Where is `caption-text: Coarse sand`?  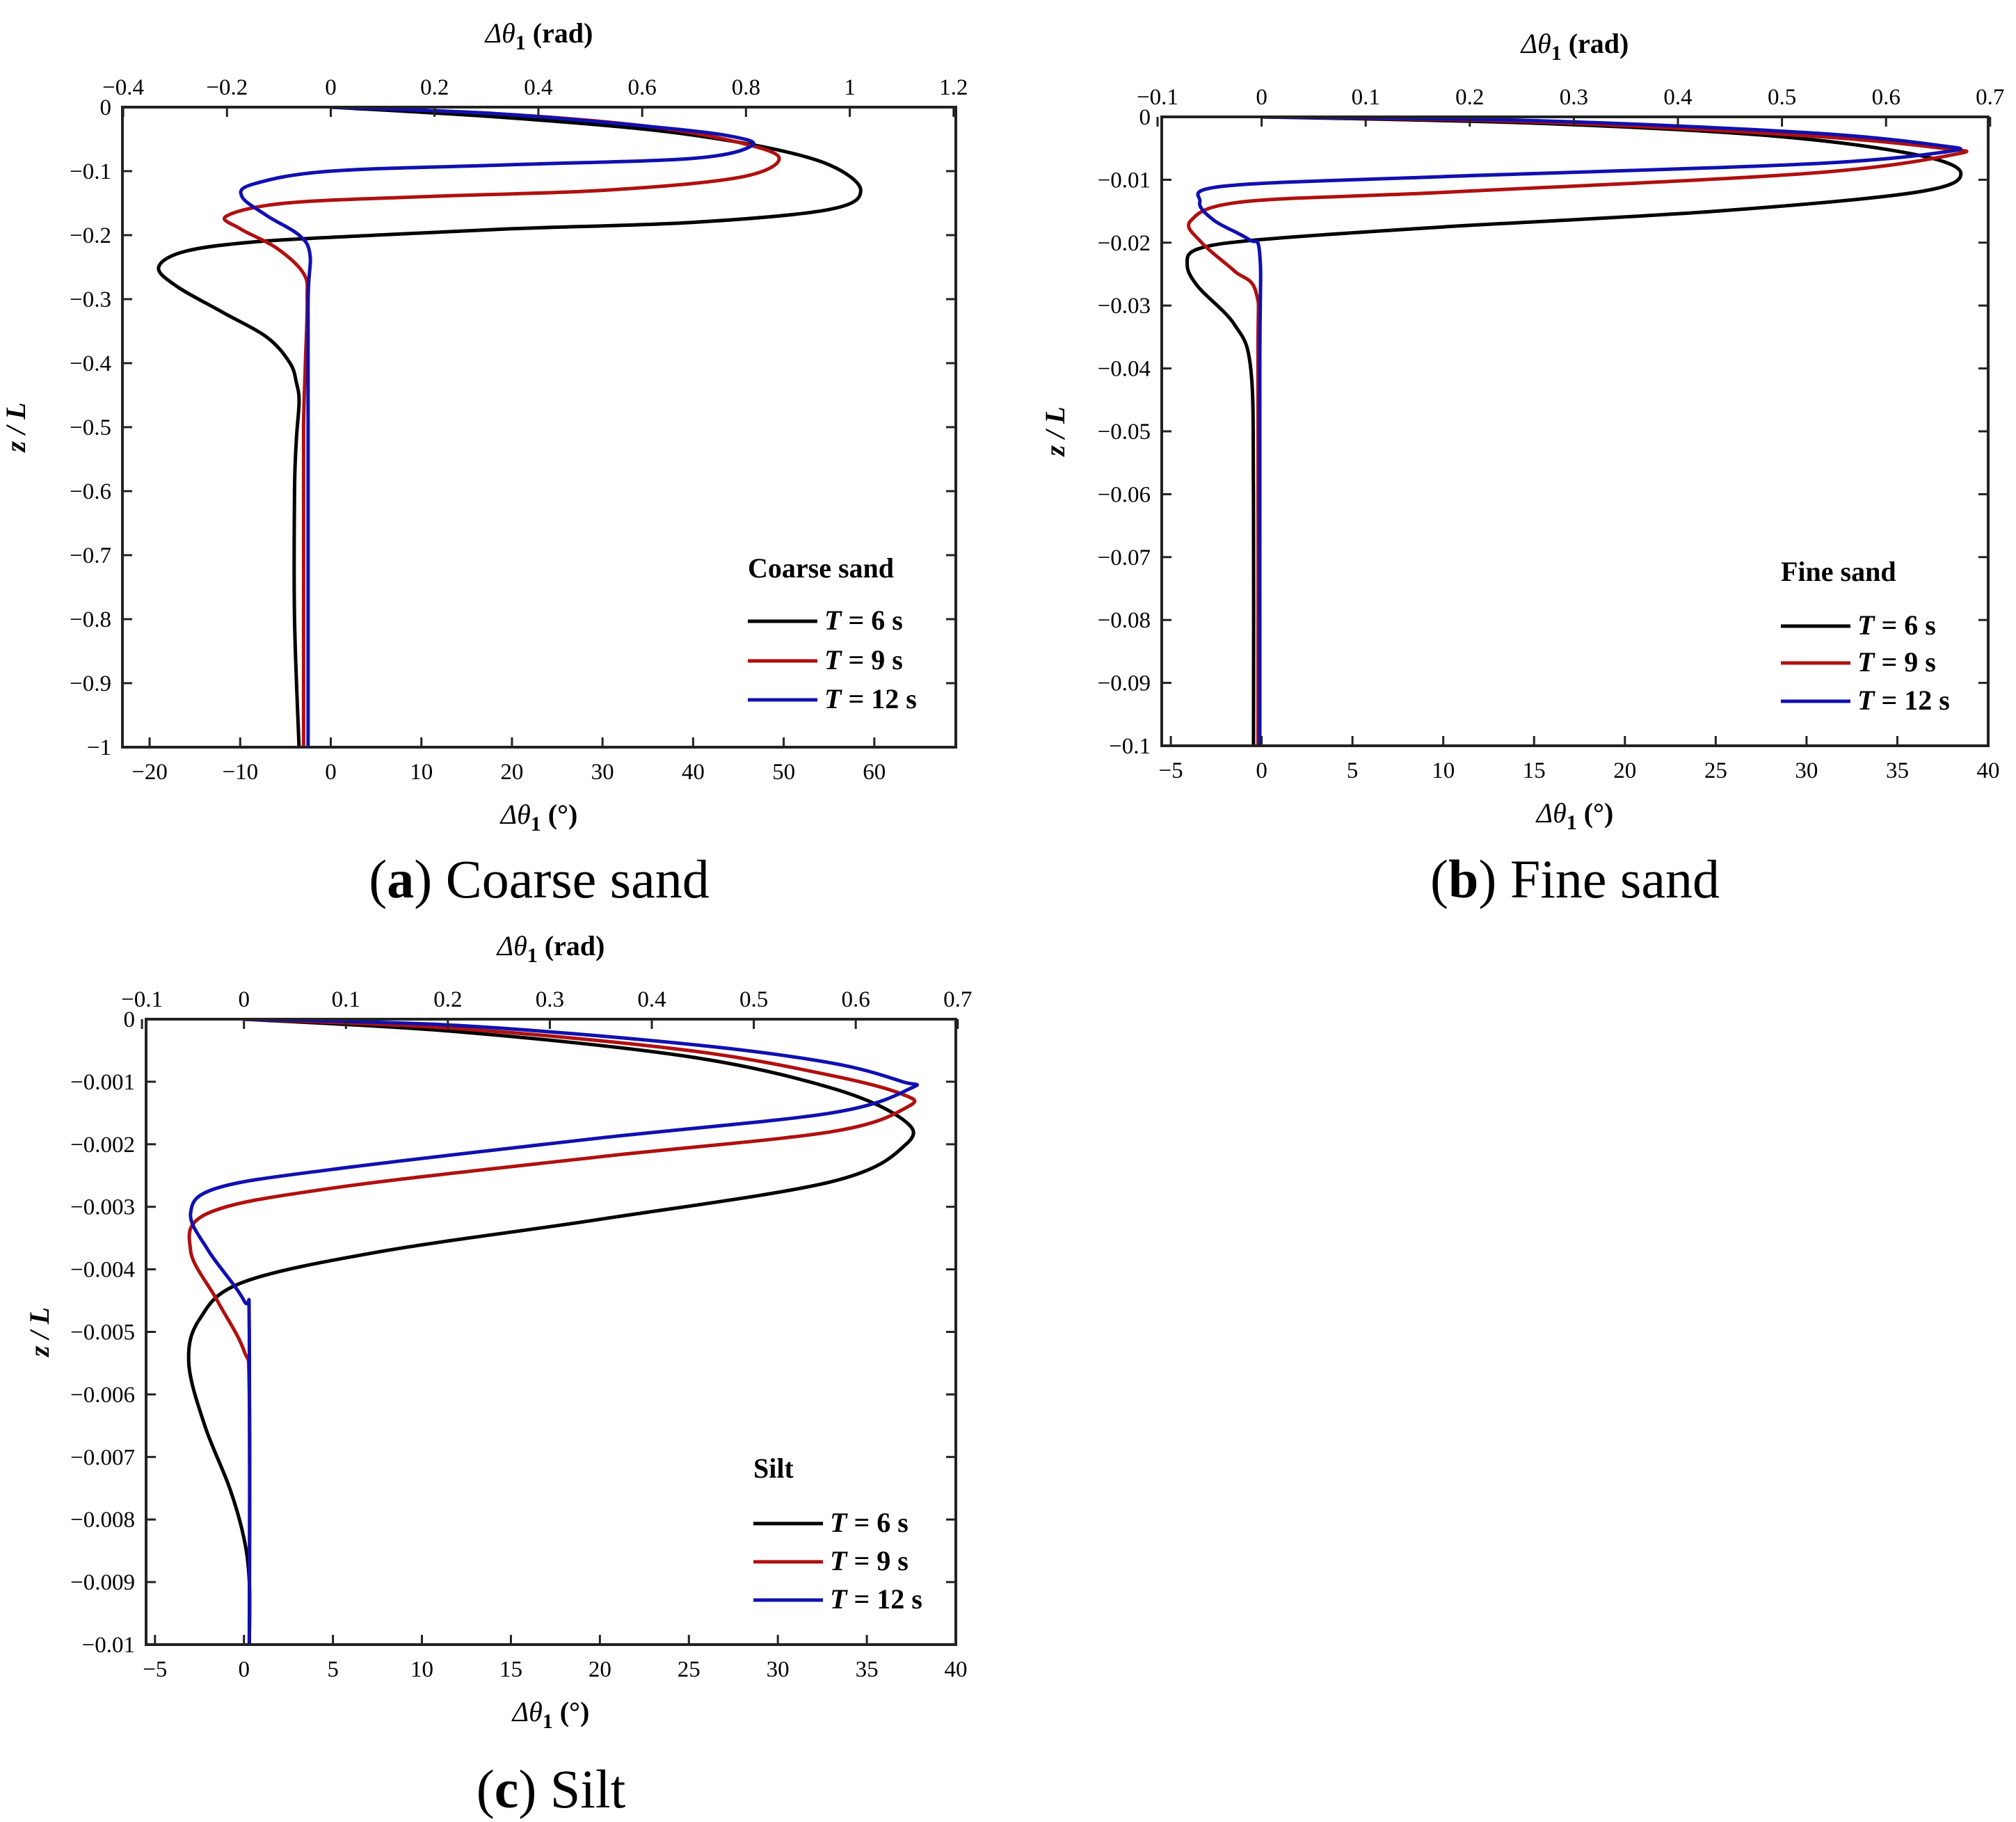 caption-text: Coarse sand is located at coordinates (578, 879).